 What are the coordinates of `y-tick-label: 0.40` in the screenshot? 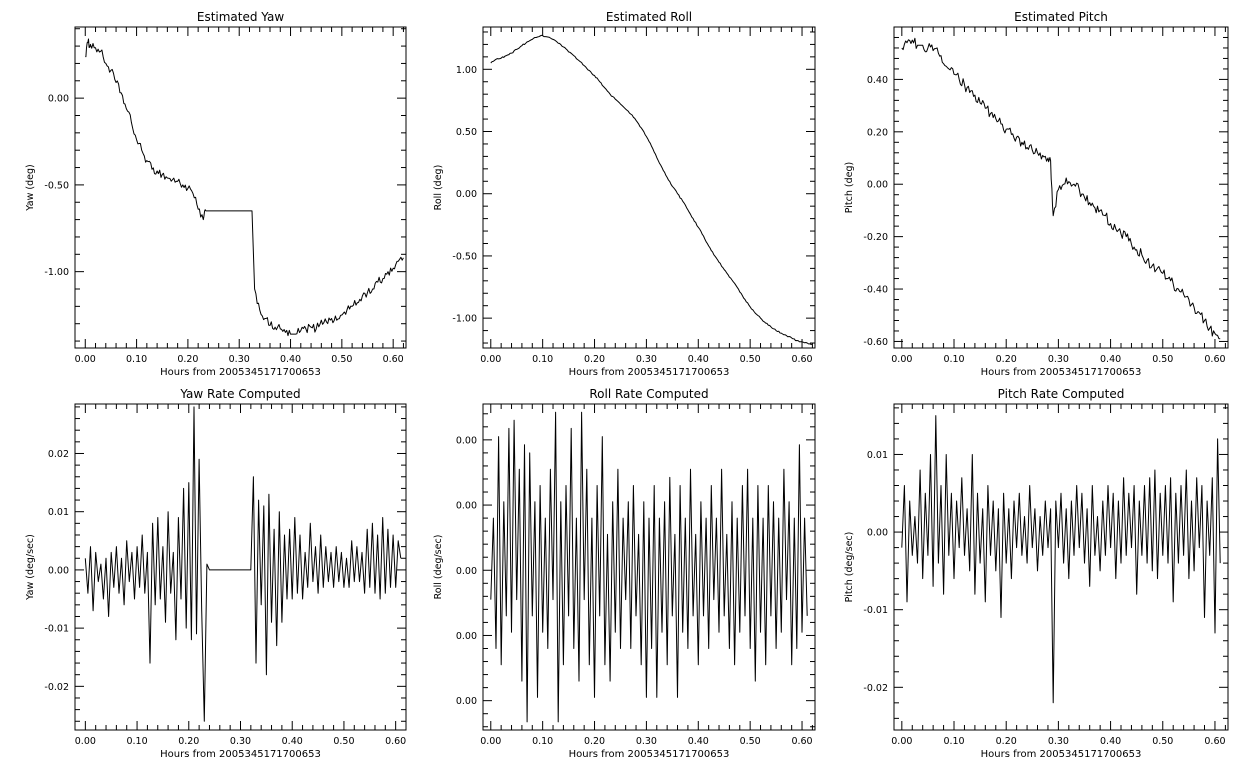 It's located at (877, 80).